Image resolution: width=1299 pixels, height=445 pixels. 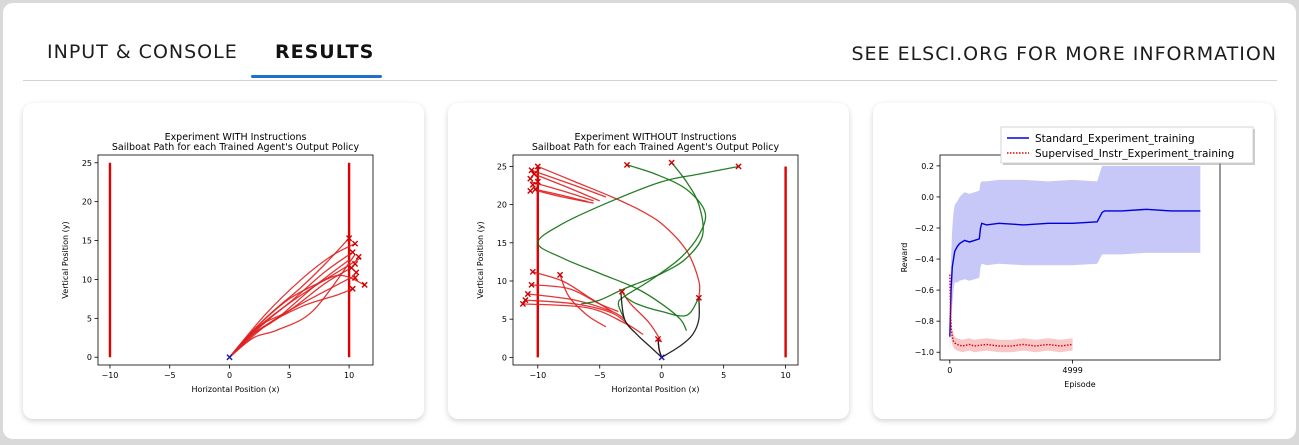 I want to click on x-tick-label: 5, so click(x=289, y=375).